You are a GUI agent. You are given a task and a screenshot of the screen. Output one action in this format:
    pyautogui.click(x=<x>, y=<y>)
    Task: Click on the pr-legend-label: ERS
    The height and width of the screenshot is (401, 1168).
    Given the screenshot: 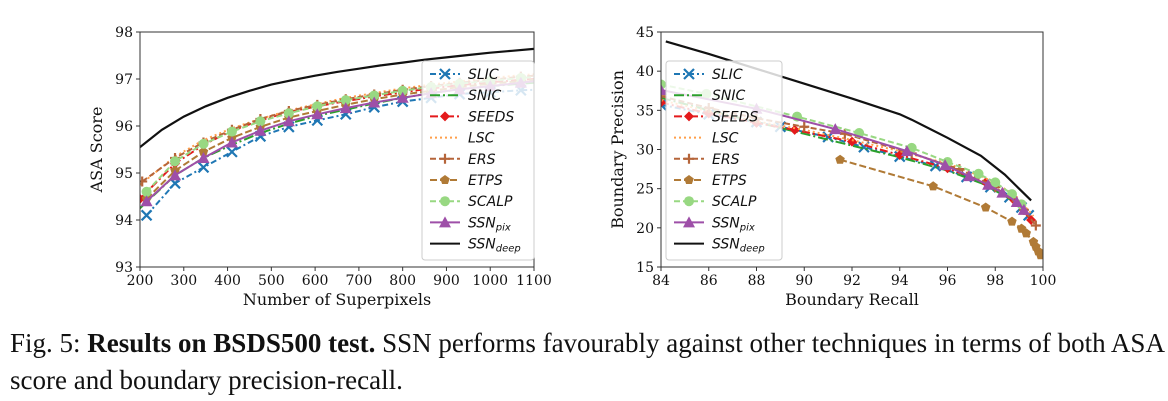 What is the action you would take?
    pyautogui.click(x=726, y=160)
    